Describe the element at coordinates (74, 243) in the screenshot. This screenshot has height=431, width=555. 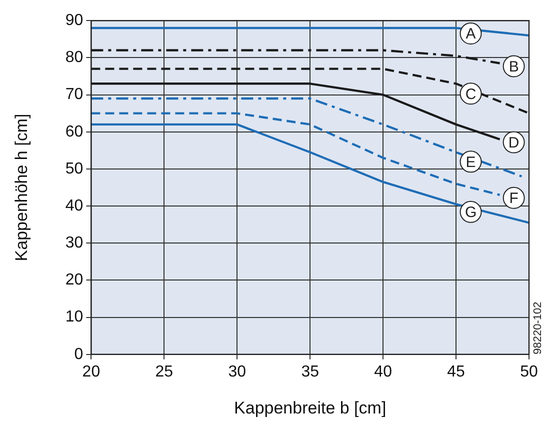
I see `y-tick-label: 30` at that location.